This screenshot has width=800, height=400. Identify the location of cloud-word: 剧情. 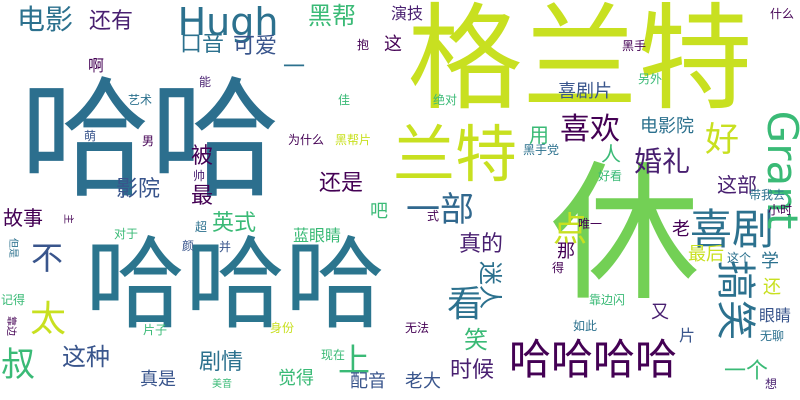
(221, 362).